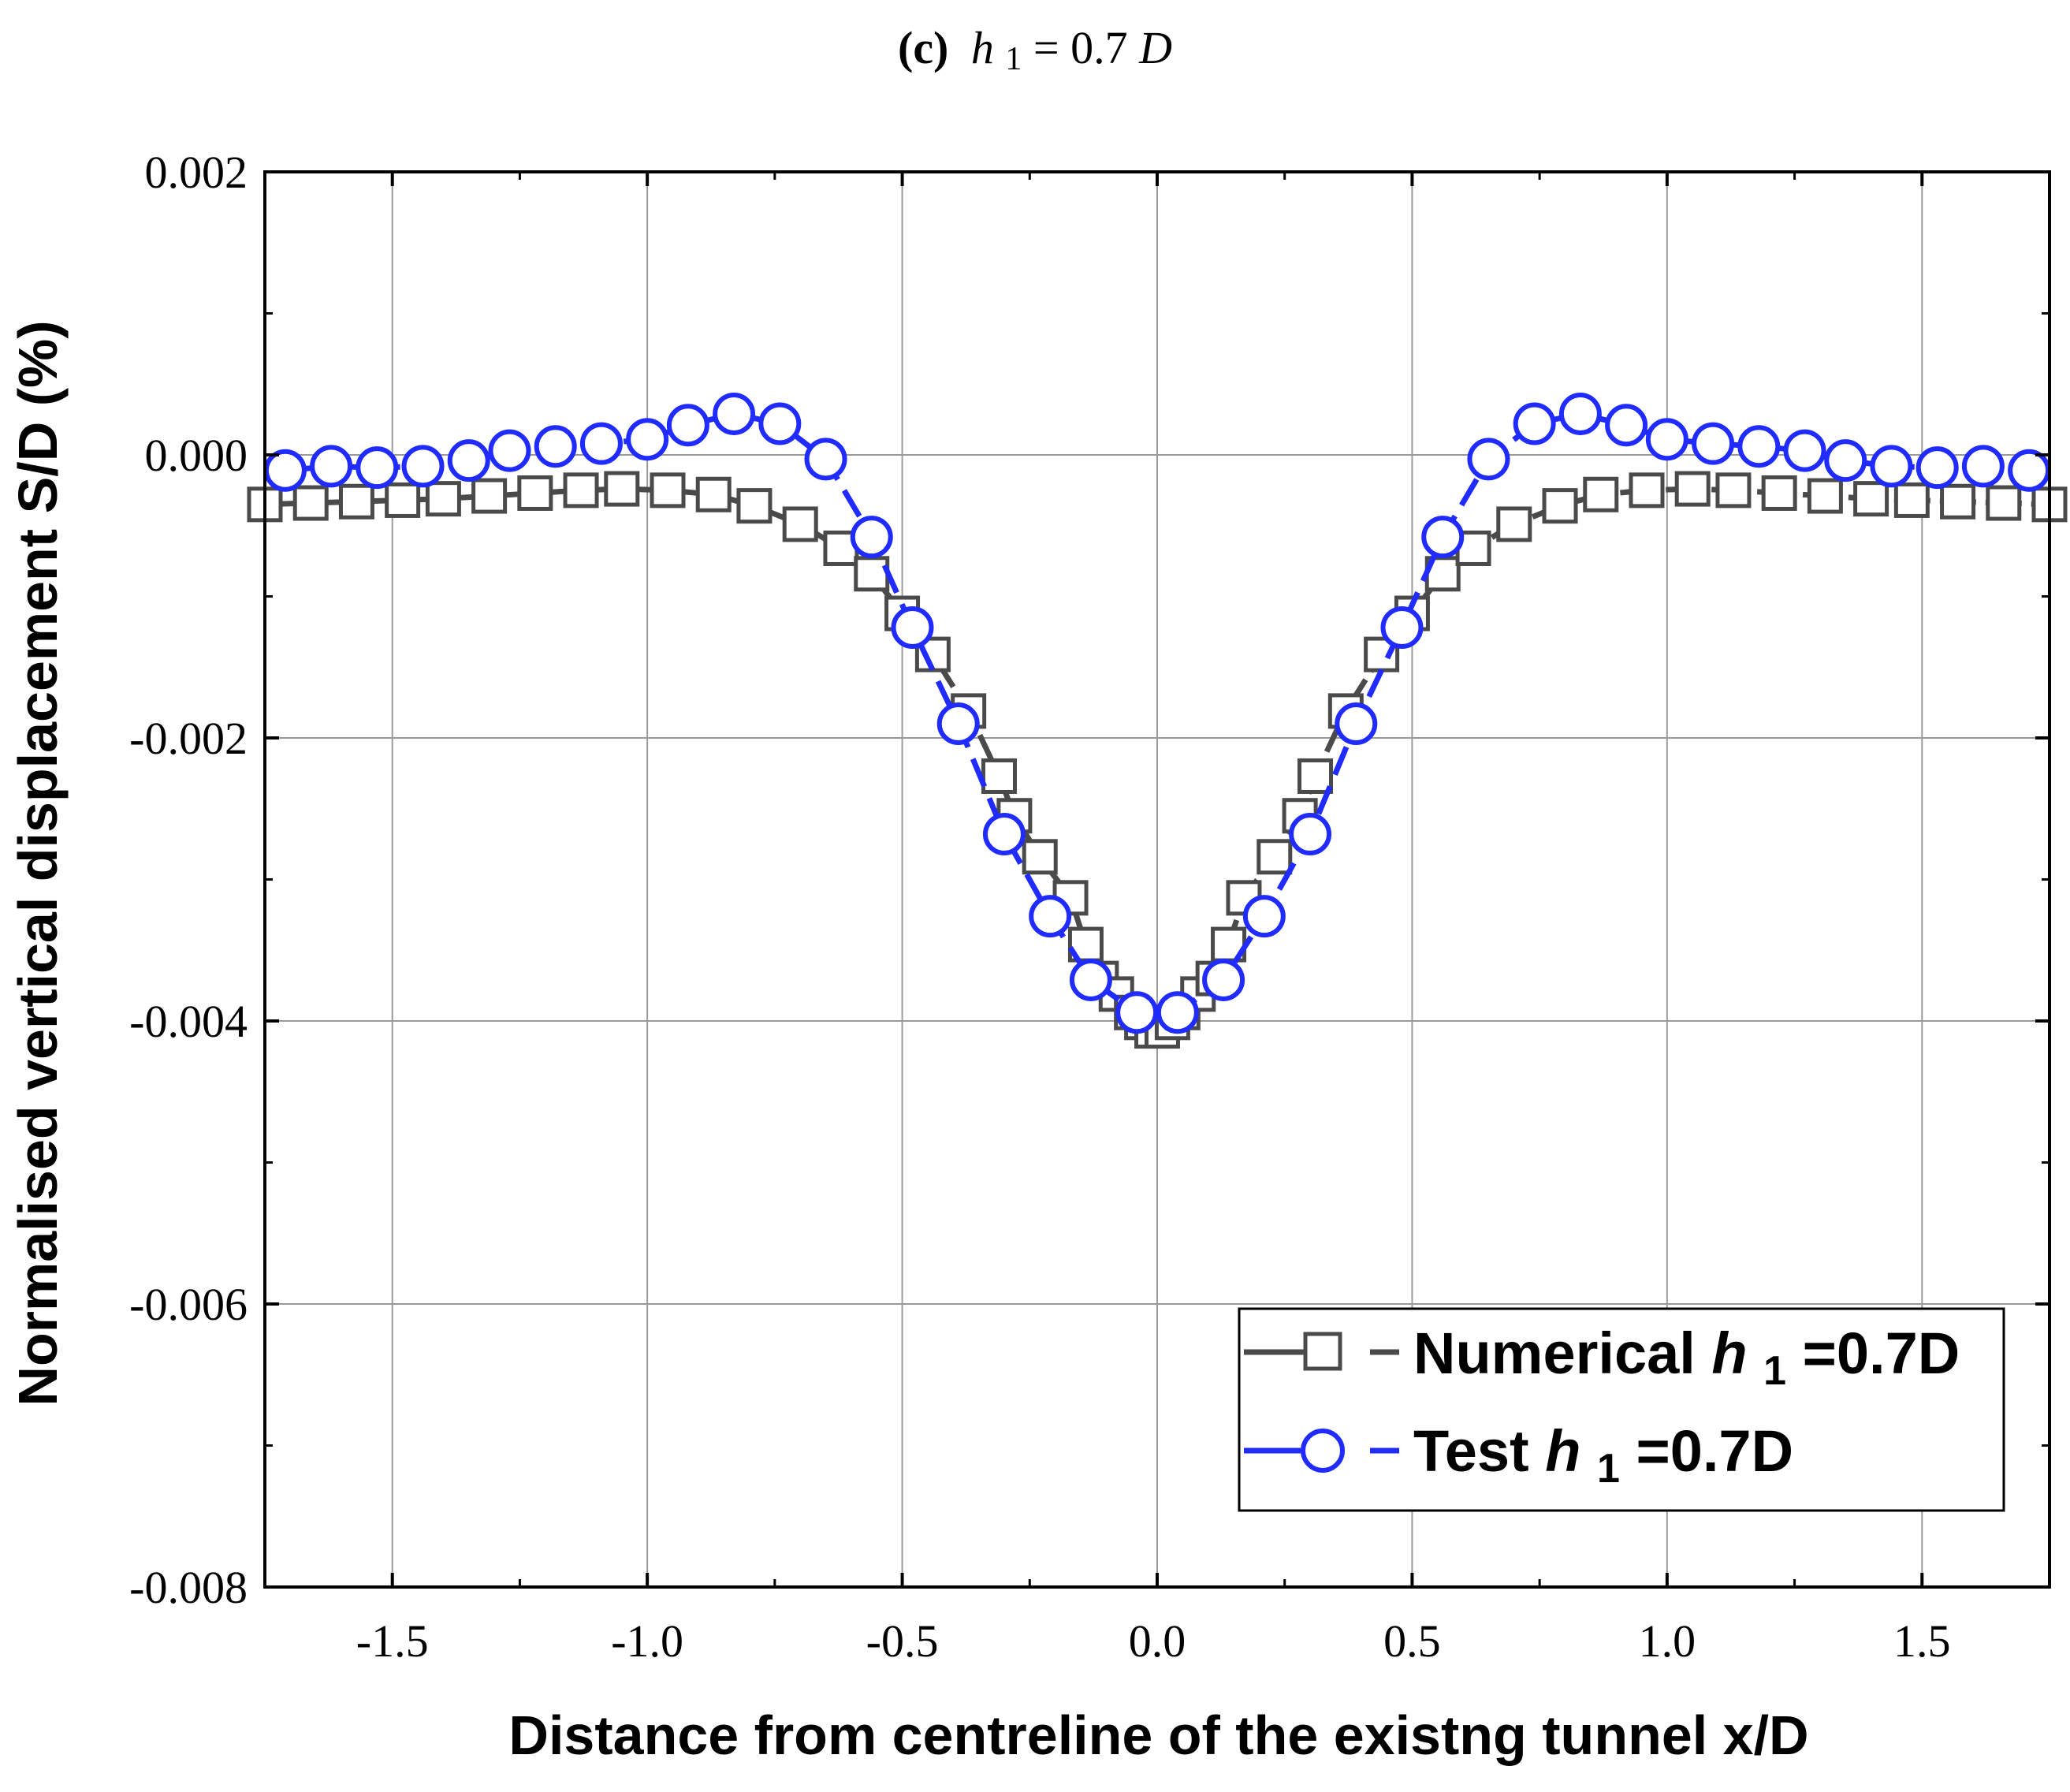 Image resolution: width=2070 pixels, height=1792 pixels. What do you see at coordinates (902, 1641) in the screenshot?
I see `x-tick-label-2: -0.5` at bounding box center [902, 1641].